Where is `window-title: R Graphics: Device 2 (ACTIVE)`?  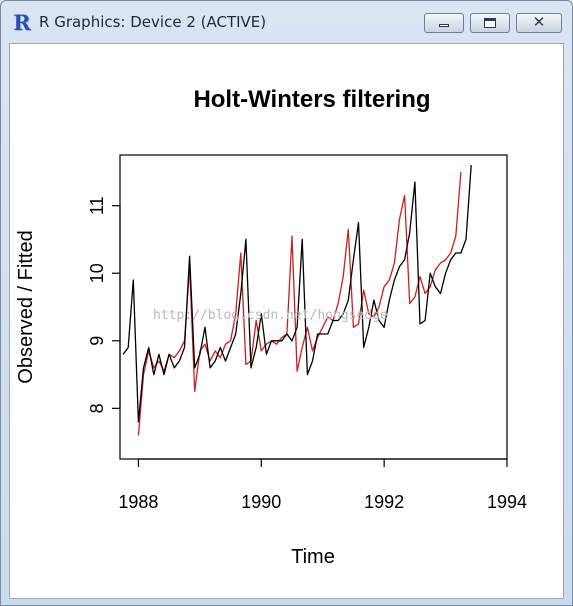 window-title: R Graphics: Device 2 (ACTIVE) is located at coordinates (153, 22).